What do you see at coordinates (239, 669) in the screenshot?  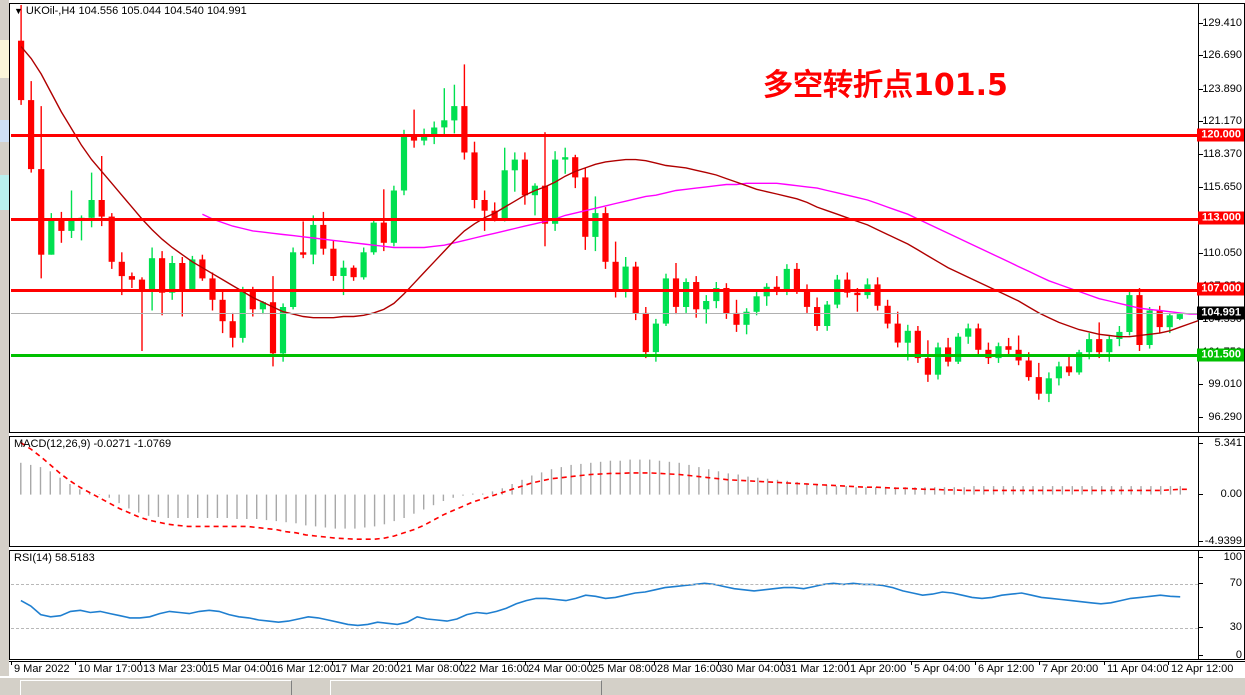 I see `time-tick-label: 15 Mar 04:00` at bounding box center [239, 669].